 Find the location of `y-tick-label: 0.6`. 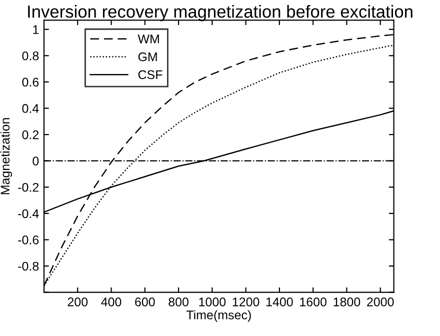

y-tick-label: 0.6 is located at coordinates (30, 82).